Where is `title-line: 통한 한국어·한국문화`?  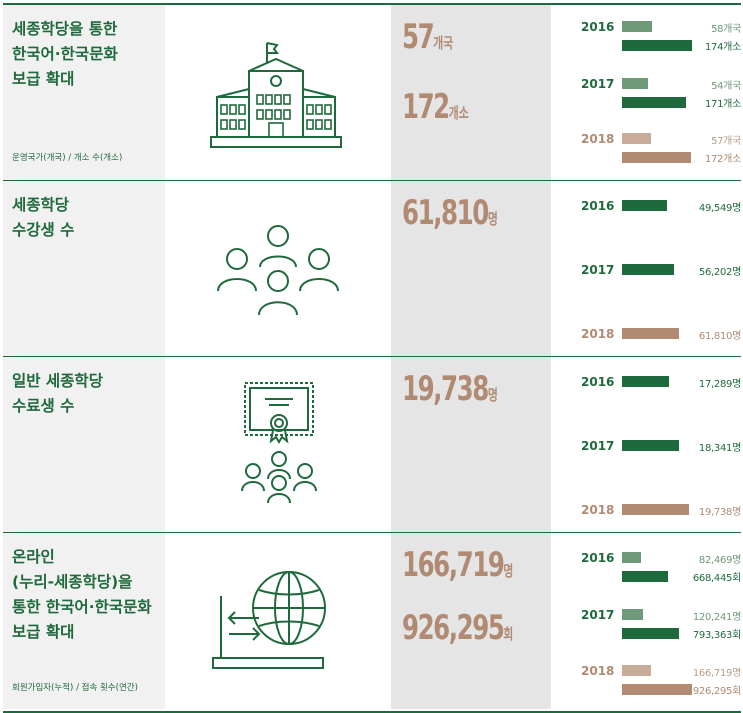
title-line: 통한 한국어·한국문화 is located at coordinates (82, 607).